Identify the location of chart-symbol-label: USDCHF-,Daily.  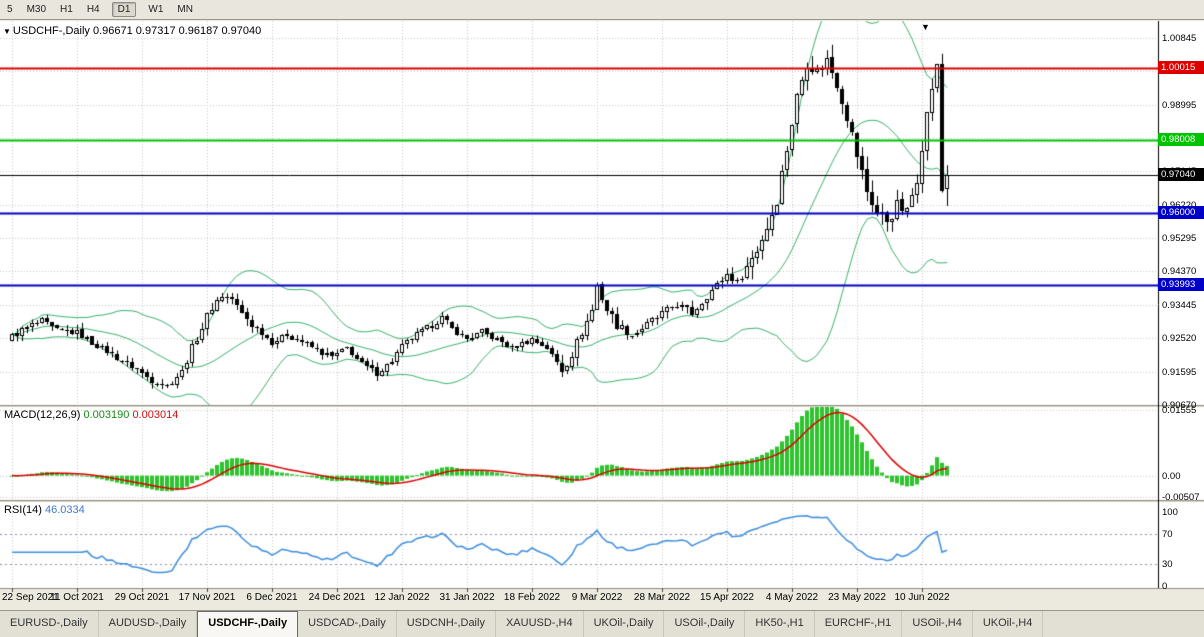
(51, 31).